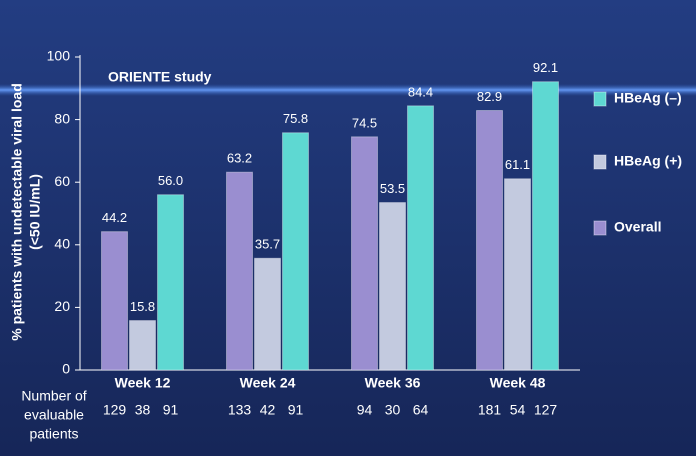  What do you see at coordinates (392, 188) in the screenshot?
I see `value-label: 53.5` at bounding box center [392, 188].